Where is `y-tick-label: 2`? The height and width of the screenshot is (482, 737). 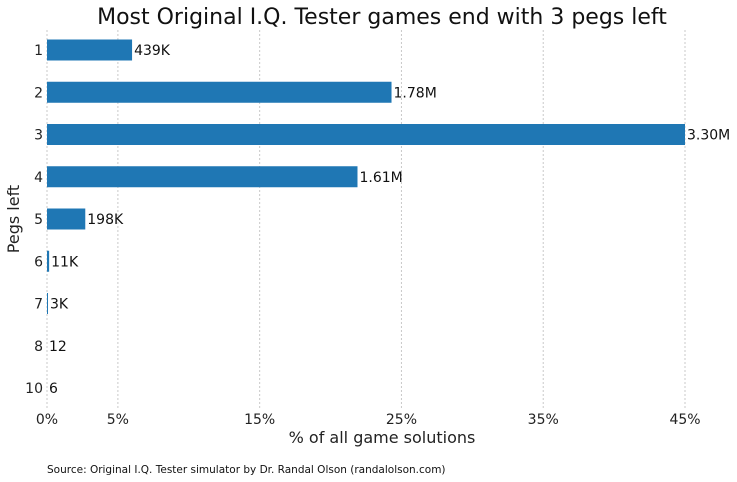
y-tick-label: 2 is located at coordinates (38, 93).